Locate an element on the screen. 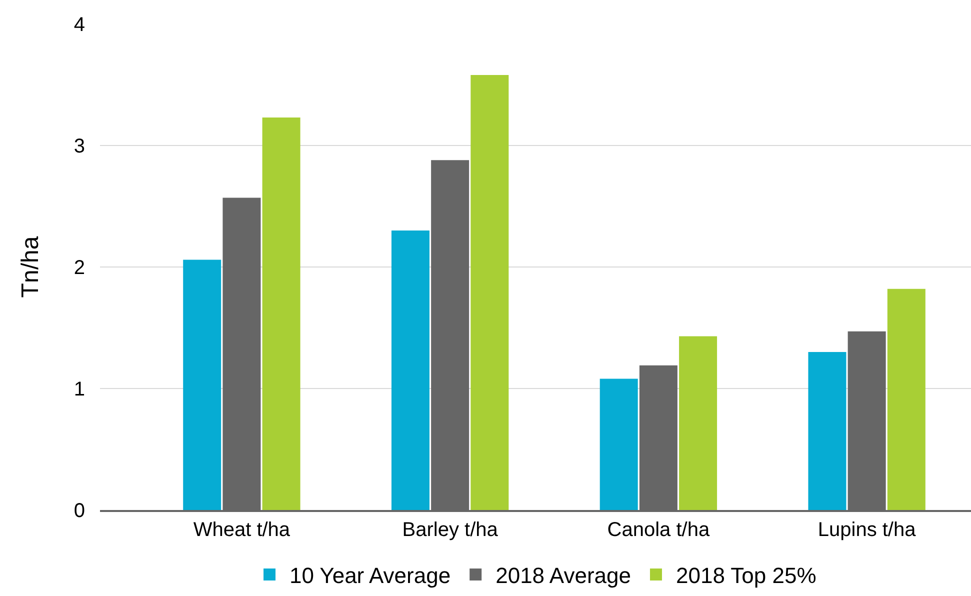  y-tick-label: 2 is located at coordinates (79, 268).